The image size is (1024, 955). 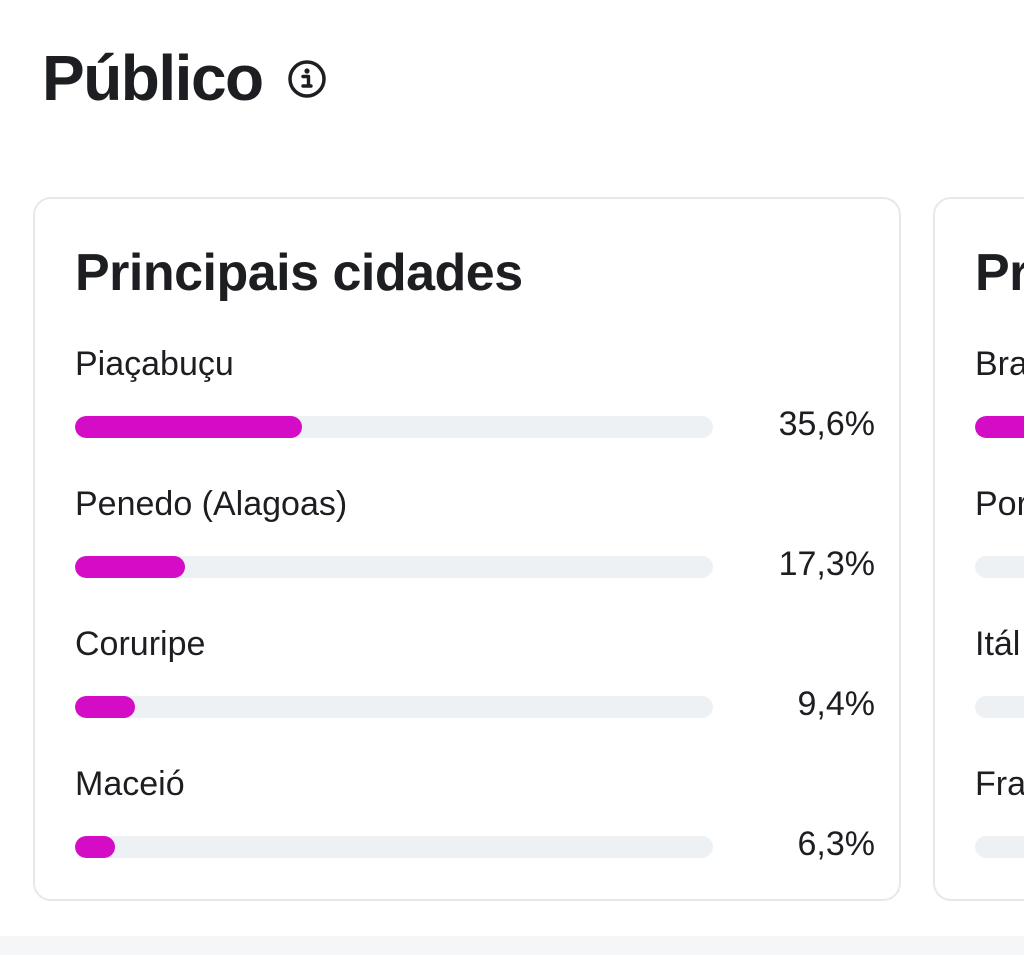 I want to click on country-row: Fra, so click(x=999, y=814).